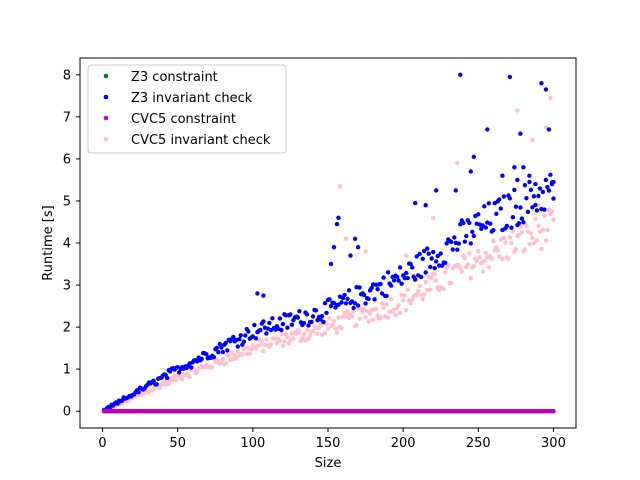 This screenshot has height=480, width=640. What do you see at coordinates (192, 98) in the screenshot?
I see `legend-label-z3-invariant-check: Z3 invariant check` at bounding box center [192, 98].